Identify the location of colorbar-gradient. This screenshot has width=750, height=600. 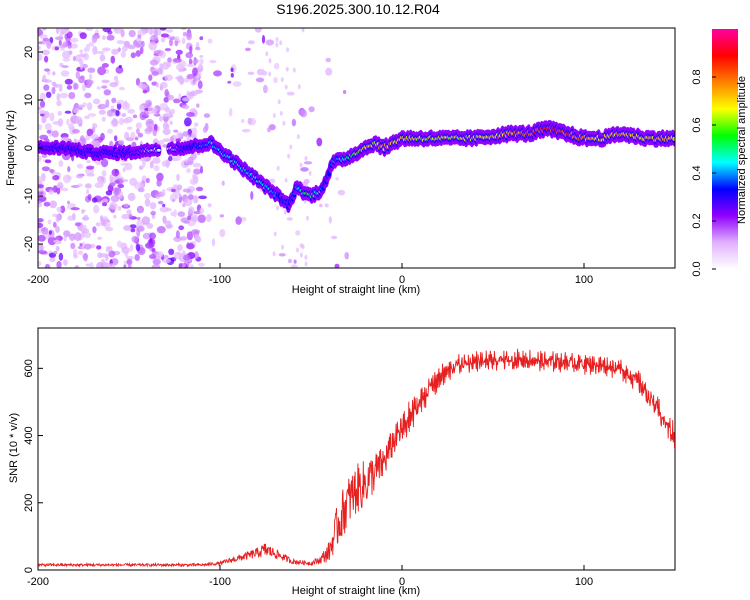
(725, 149).